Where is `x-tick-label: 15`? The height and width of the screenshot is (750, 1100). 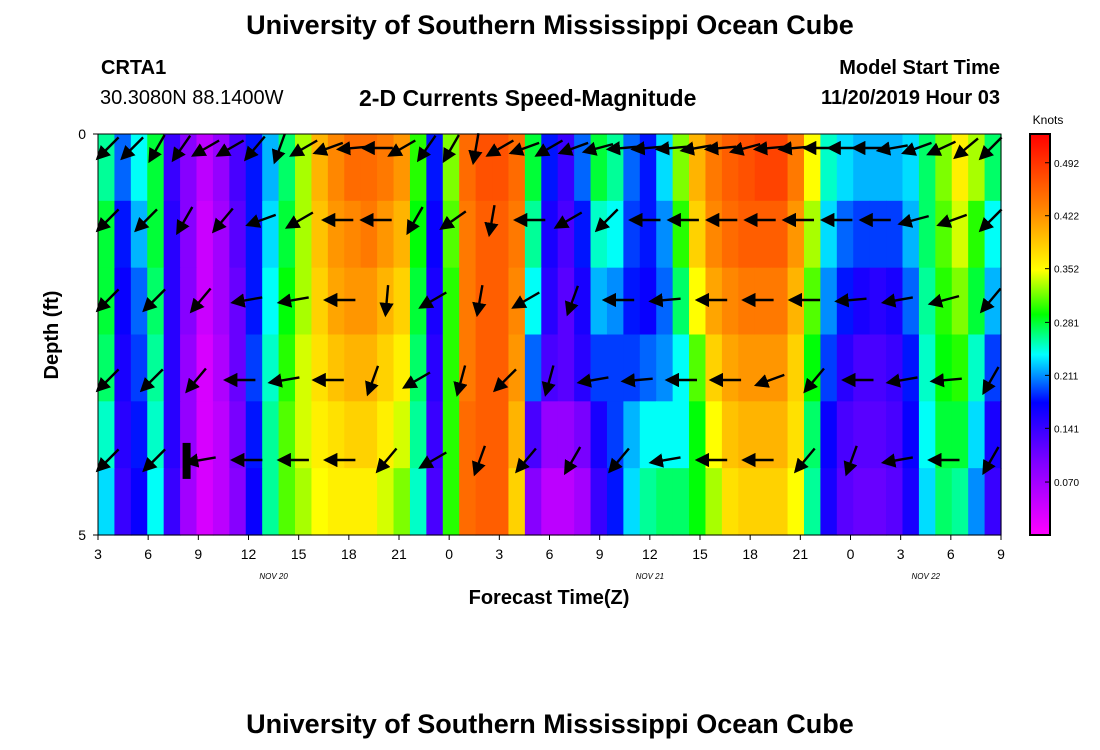
x-tick-label: 15 is located at coordinates (700, 554).